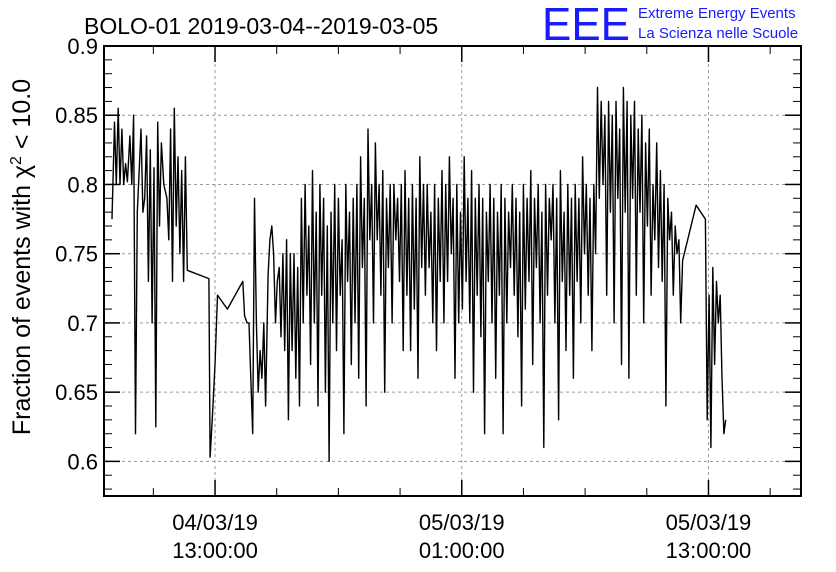 The width and height of the screenshot is (836, 572). Describe the element at coordinates (462, 550) in the screenshot. I see `x-tick-time: 01:00:00` at that location.